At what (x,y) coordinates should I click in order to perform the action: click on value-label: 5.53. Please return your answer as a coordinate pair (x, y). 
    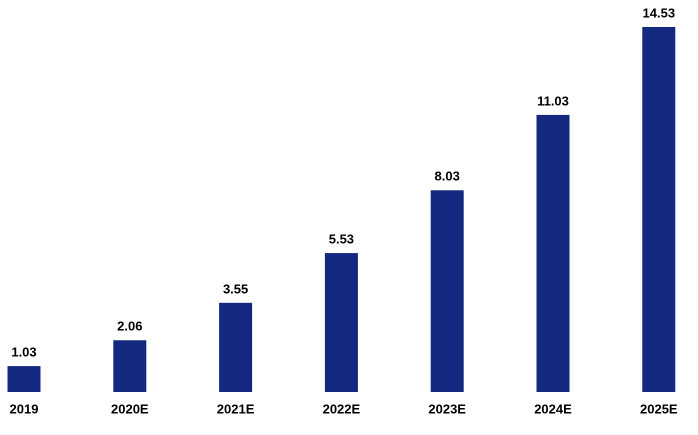
    Looking at the image, I should click on (341, 239).